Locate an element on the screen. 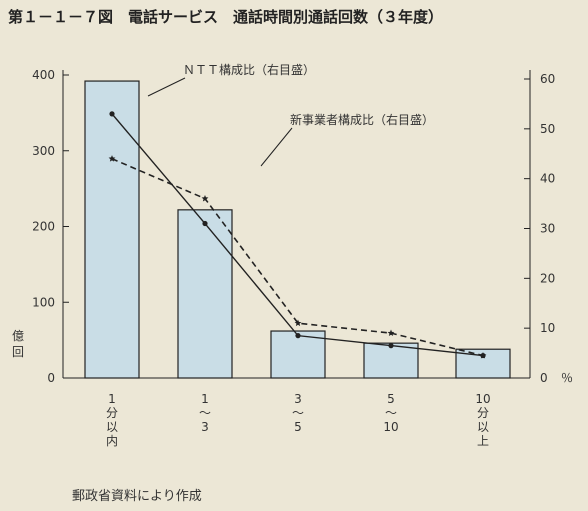 The image size is (588, 511). category-label: 上 is located at coordinates (483, 441).